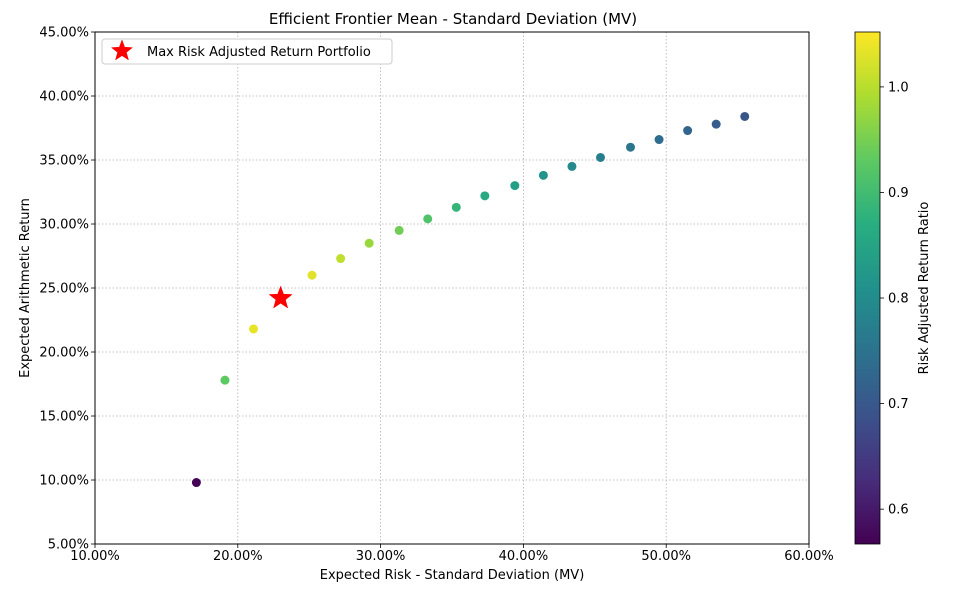 This screenshot has width=959, height=591. Describe the element at coordinates (898, 299) in the screenshot. I see `colorbar-tick-label: 0.8` at that location.